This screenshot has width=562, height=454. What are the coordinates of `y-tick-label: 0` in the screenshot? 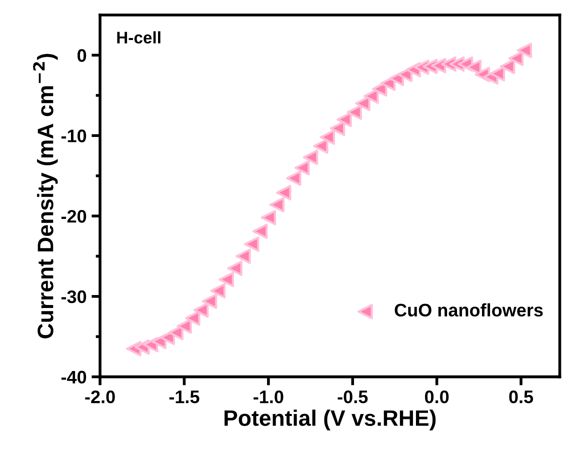 It's located at (82, 55).